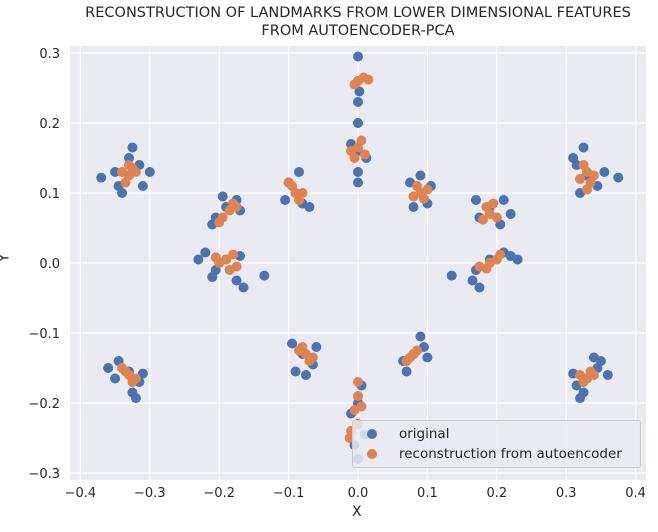 This screenshot has height=532, width=658. Describe the element at coordinates (496, 493) in the screenshot. I see `x-tick-label: 0.2` at that location.